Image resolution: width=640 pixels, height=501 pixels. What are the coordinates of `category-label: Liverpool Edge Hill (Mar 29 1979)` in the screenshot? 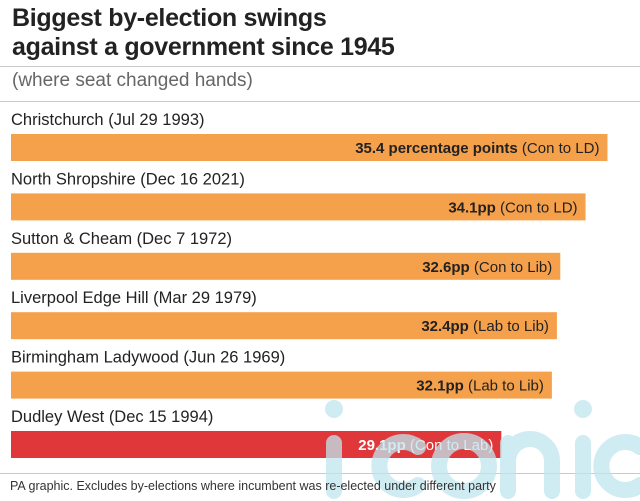 It's located at (134, 298).